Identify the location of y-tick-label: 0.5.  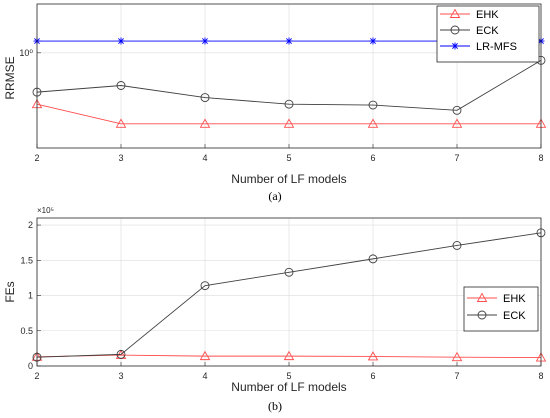
(26, 331).